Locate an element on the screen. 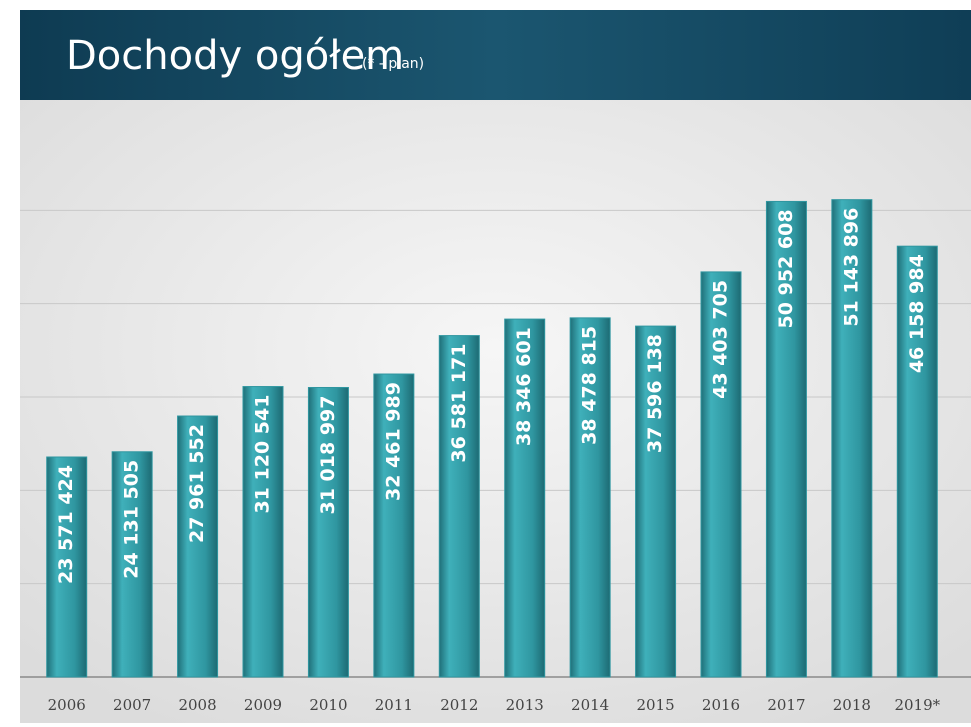 This screenshot has width=971, height=727. data-label: 43 403 705 is located at coordinates (721, 339).